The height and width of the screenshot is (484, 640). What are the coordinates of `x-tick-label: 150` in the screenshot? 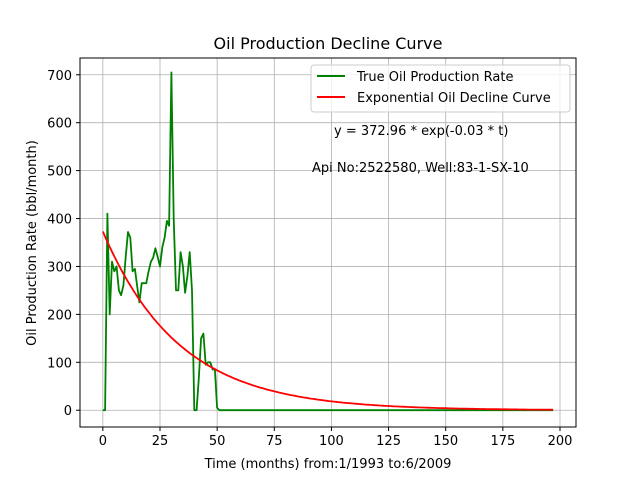 It's located at (445, 441).